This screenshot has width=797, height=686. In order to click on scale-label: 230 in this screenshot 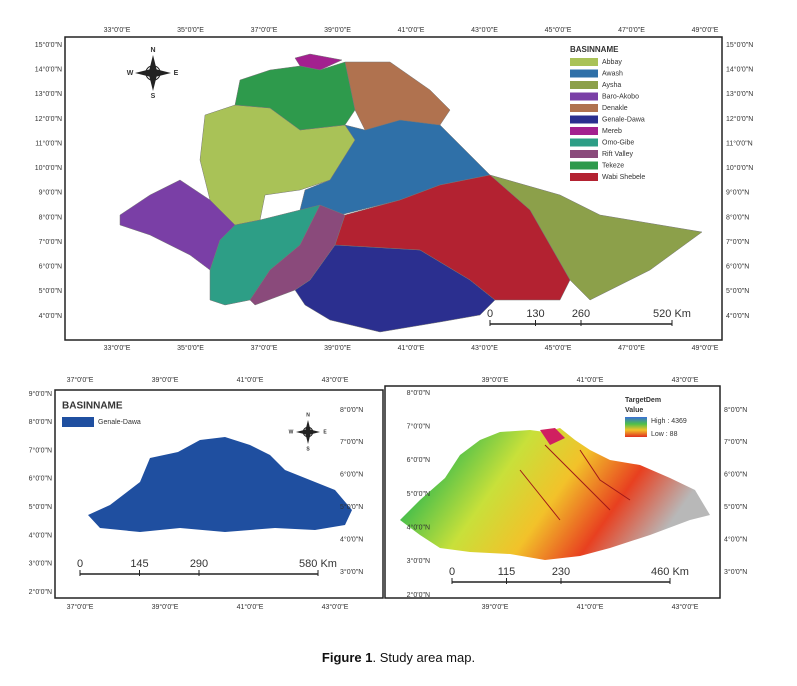, I will do `click(561, 572)`.